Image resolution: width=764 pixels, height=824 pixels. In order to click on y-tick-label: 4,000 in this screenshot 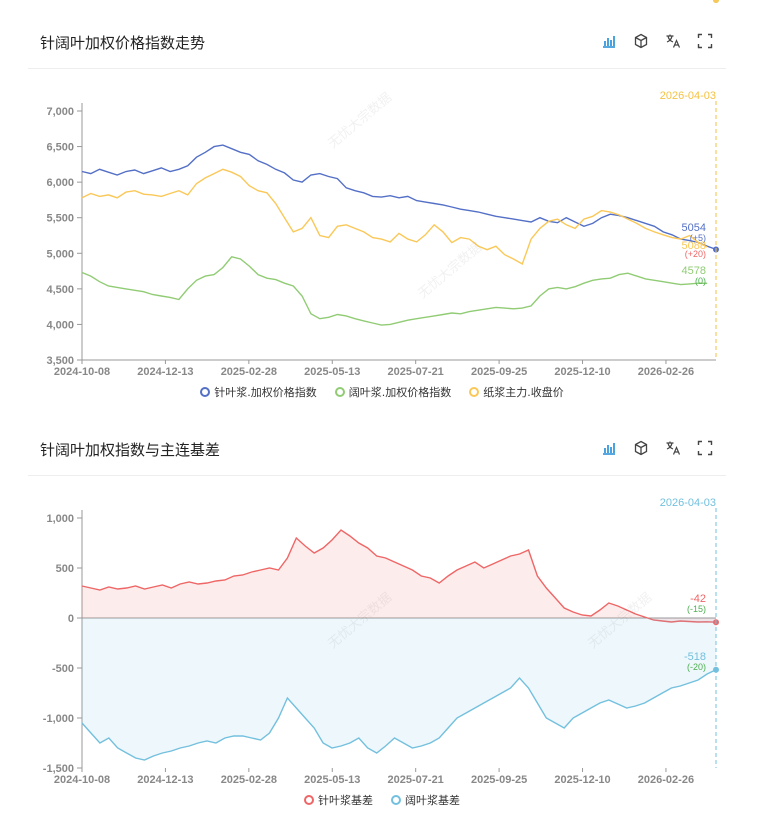, I will do `click(60, 325)`.